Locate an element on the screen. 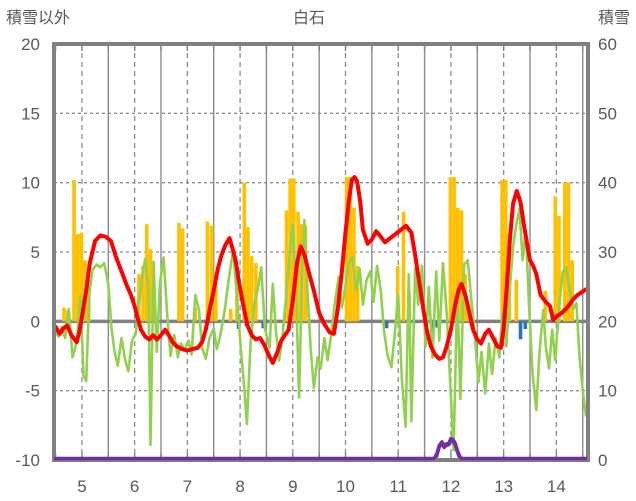  svg-text: 8 is located at coordinates (239, 486).